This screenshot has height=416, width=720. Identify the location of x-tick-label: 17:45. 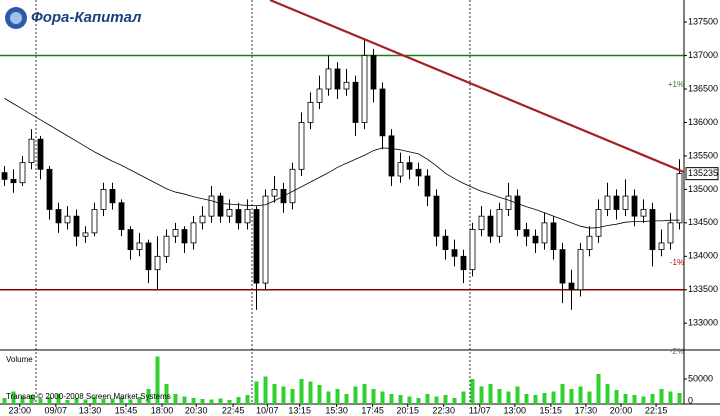
(372, 410).